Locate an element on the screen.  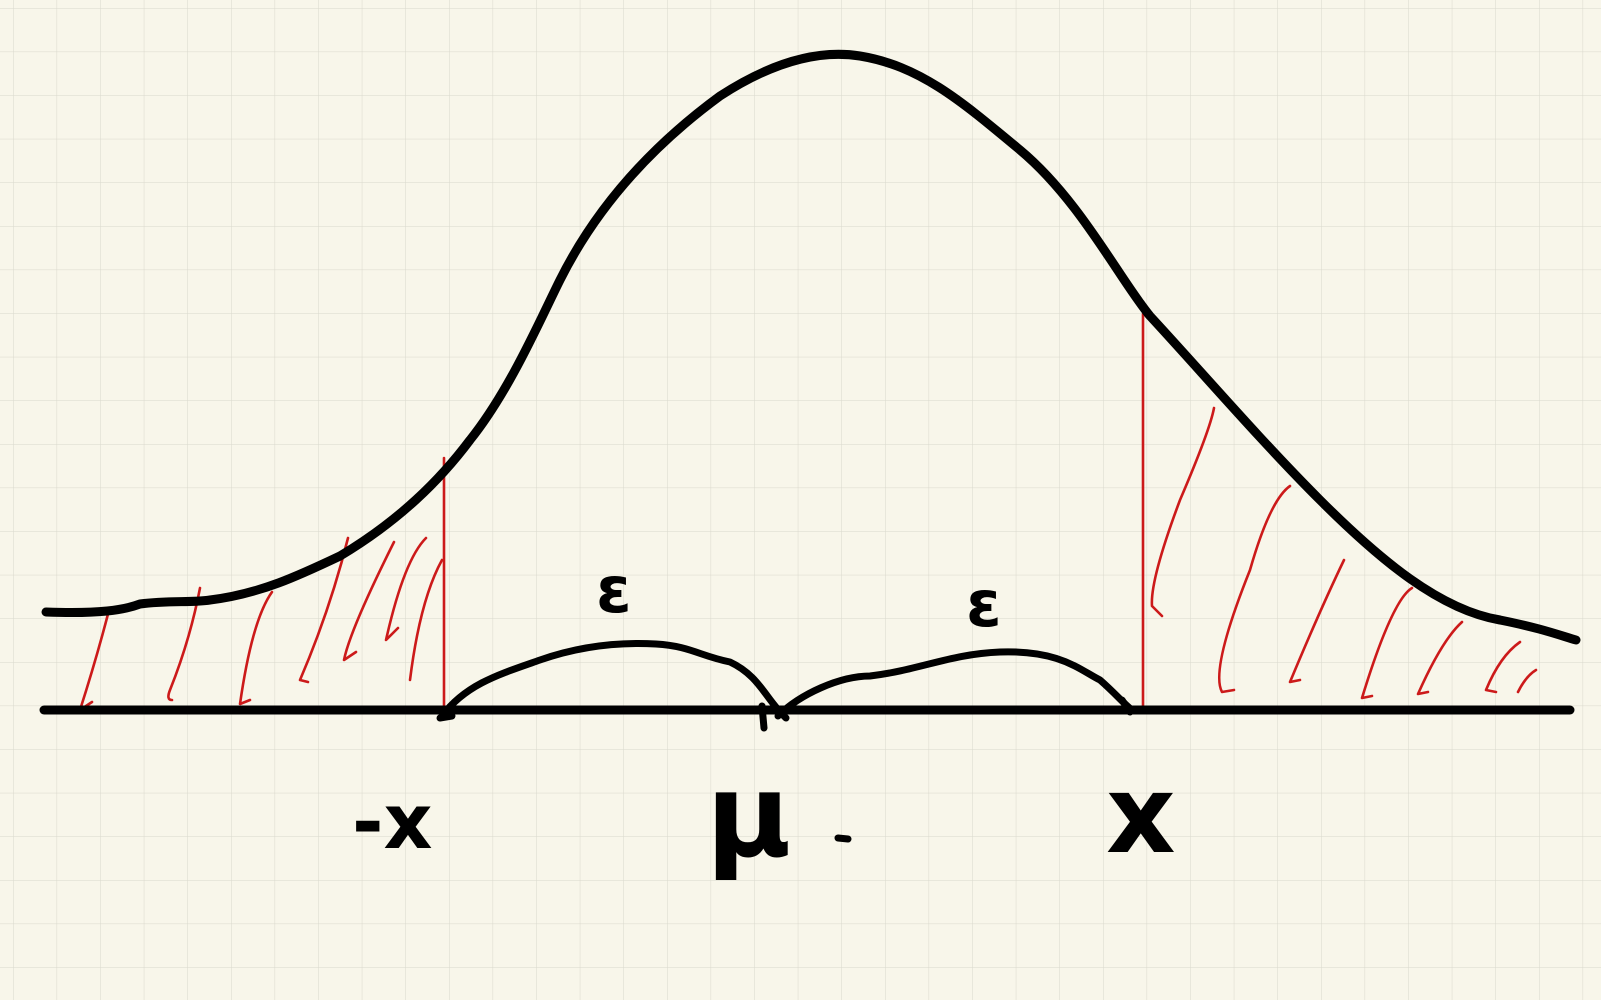
center-tick is located at coordinates (763, 717).